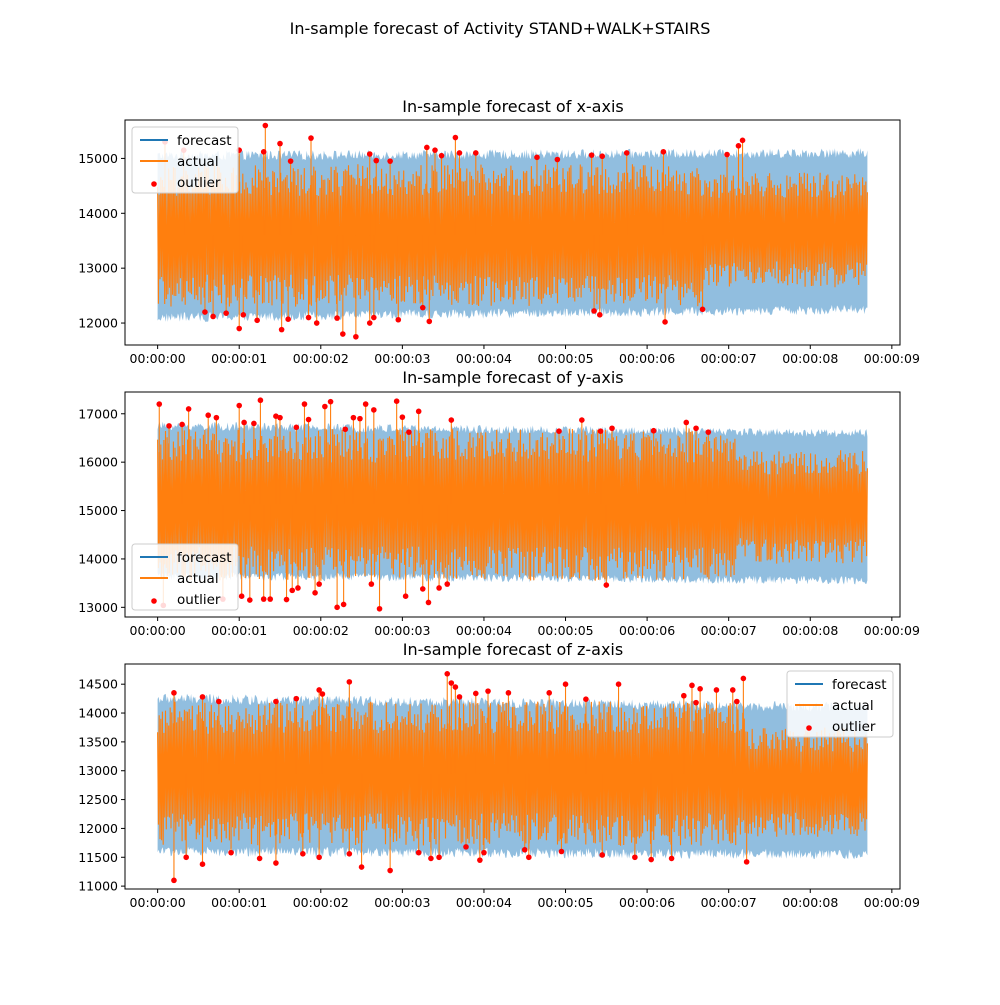 The height and width of the screenshot is (1005, 1000). Describe the element at coordinates (239, 630) in the screenshot. I see `x-tick-label: 00:00:01` at that location.